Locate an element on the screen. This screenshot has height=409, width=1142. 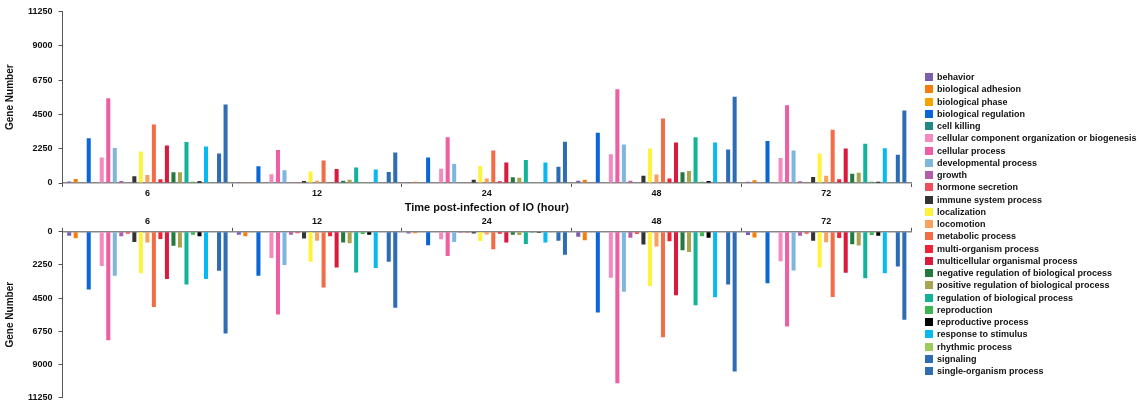
x-tick-label: 72 is located at coordinates (826, 220).